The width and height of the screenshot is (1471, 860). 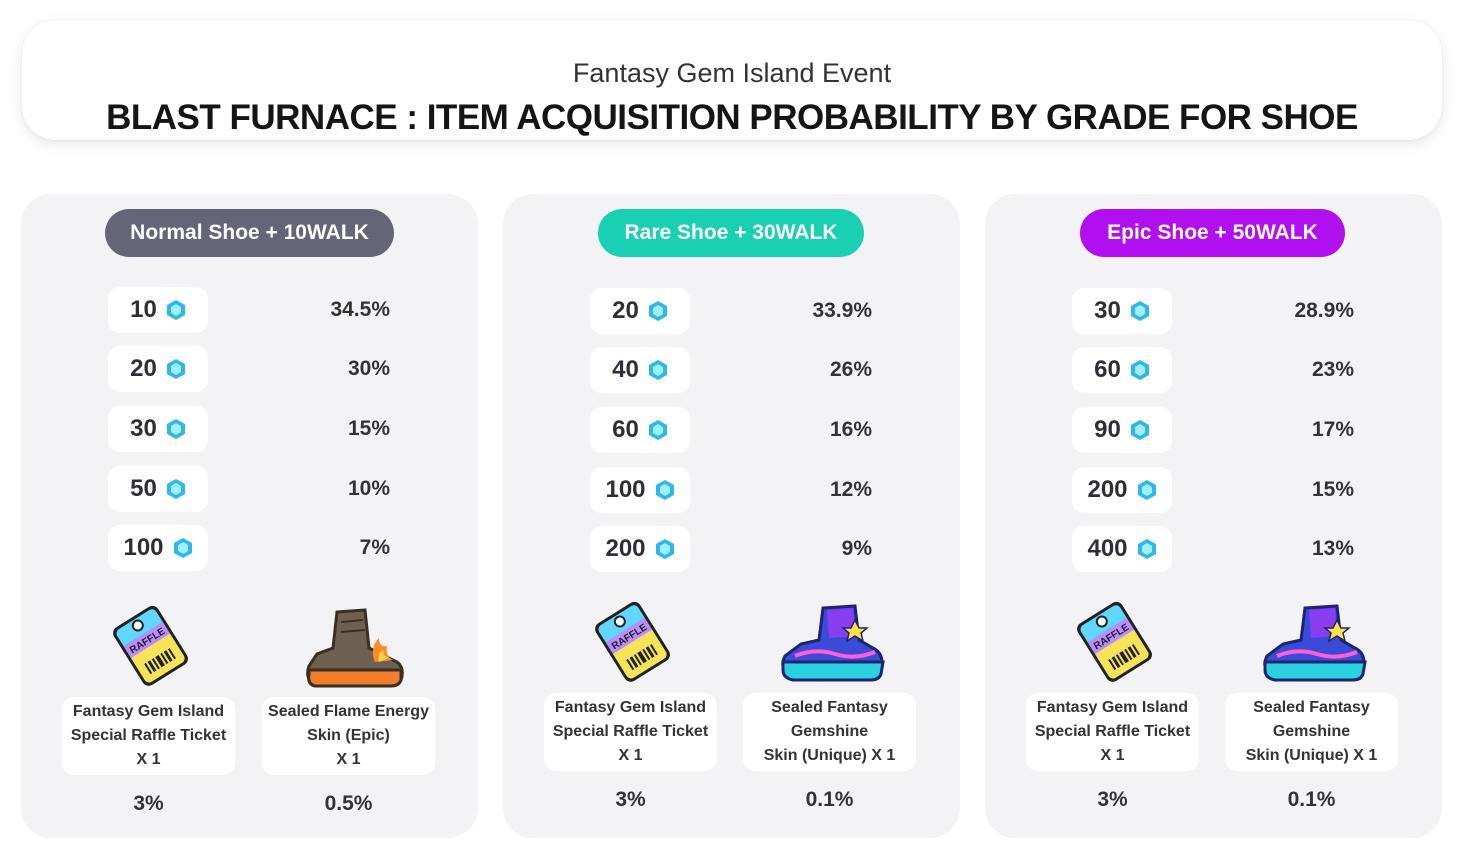 What do you see at coordinates (1332, 429) in the screenshot?
I see `probability-value: 17%` at bounding box center [1332, 429].